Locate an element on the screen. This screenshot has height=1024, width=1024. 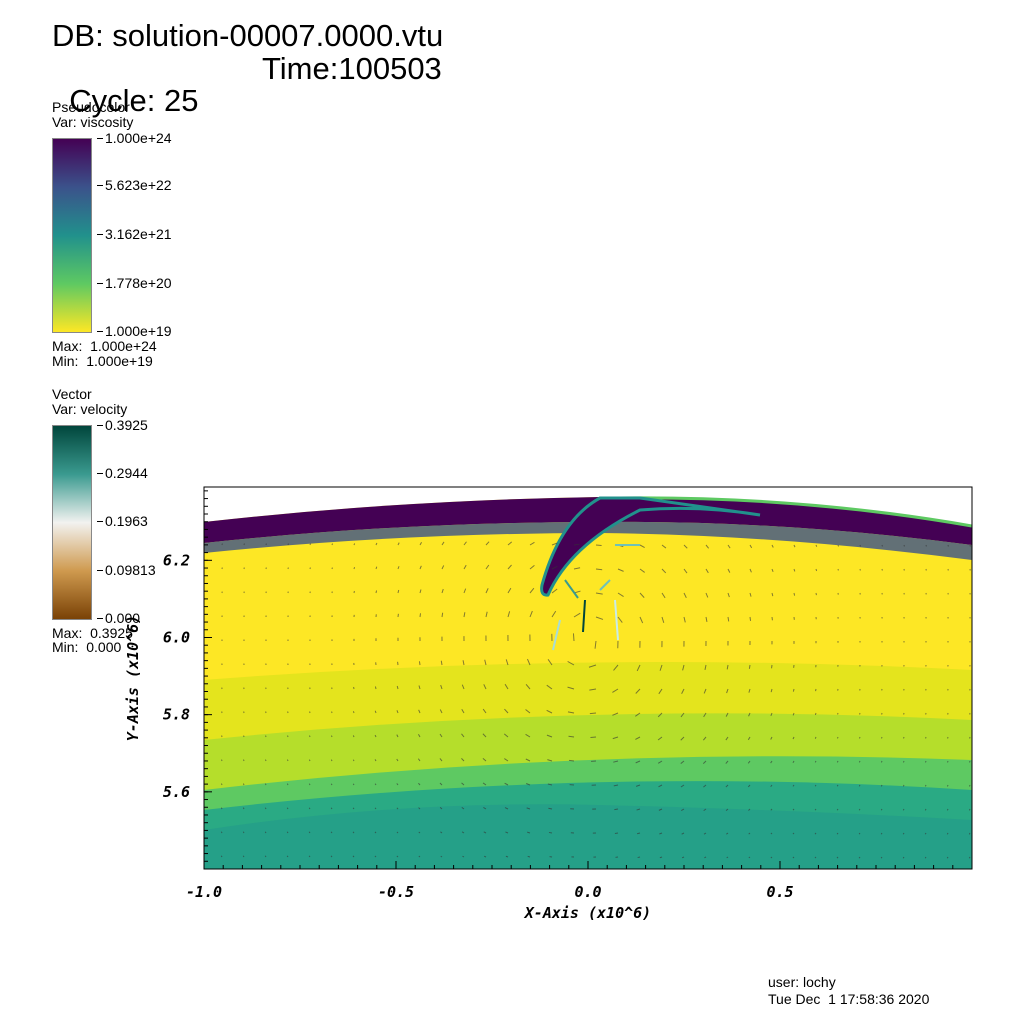
lithosphere-transition is located at coordinates (588, 540).